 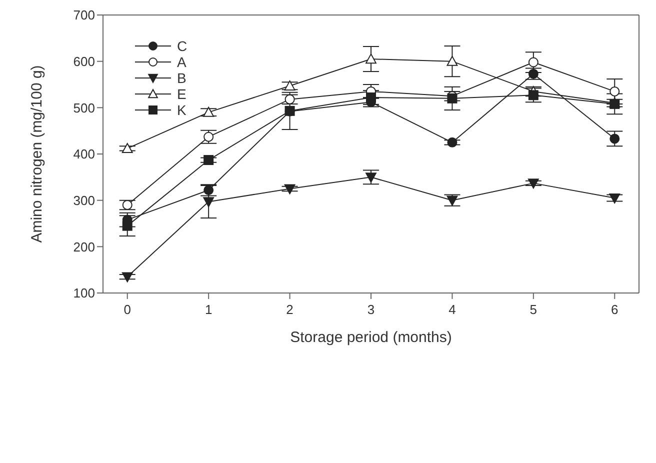 I want to click on legend-label: C, so click(x=182, y=46).